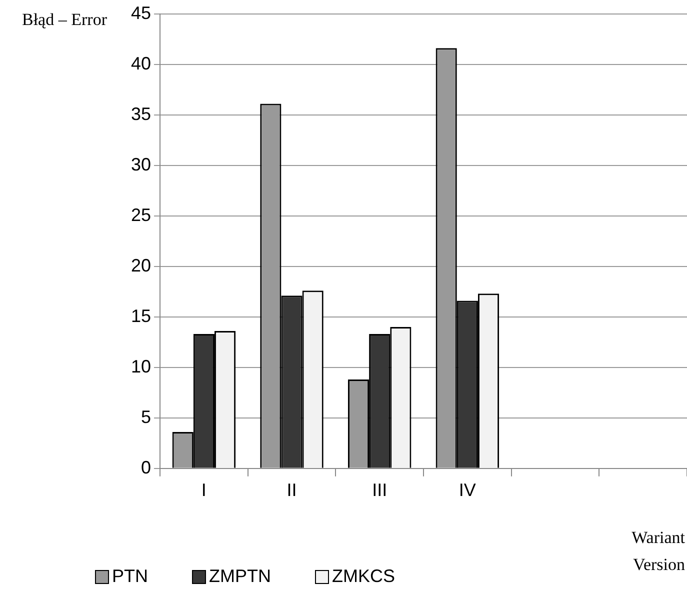 Image resolution: width=687 pixels, height=596 pixels. What do you see at coordinates (141, 12) in the screenshot?
I see `y-tick-label: 45` at bounding box center [141, 12].